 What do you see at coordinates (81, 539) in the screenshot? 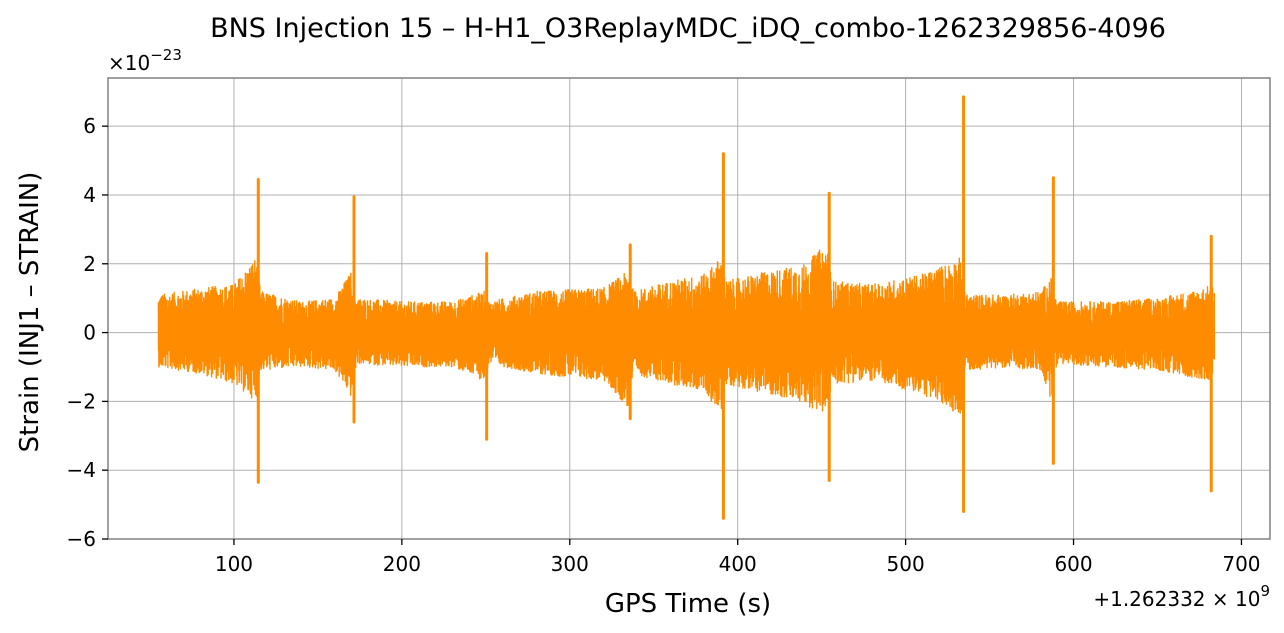
I see `y-tick-label: −6` at bounding box center [81, 539].